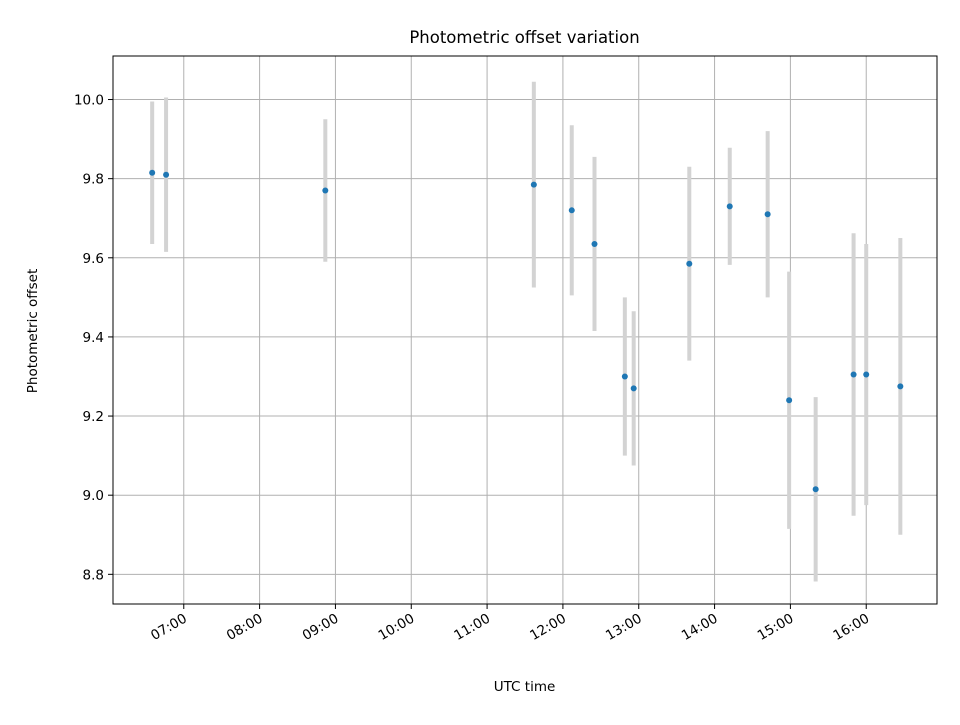 This screenshot has width=960, height=725. What do you see at coordinates (524, 37) in the screenshot?
I see `chart-title: Photometric offset variation` at bounding box center [524, 37].